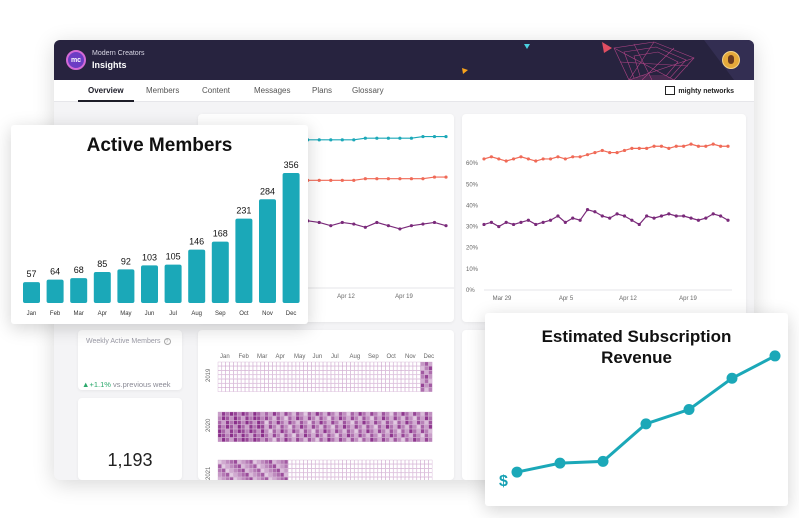  Describe the element at coordinates (368, 90) in the screenshot. I see `tab-glossary: Glossary` at that location.